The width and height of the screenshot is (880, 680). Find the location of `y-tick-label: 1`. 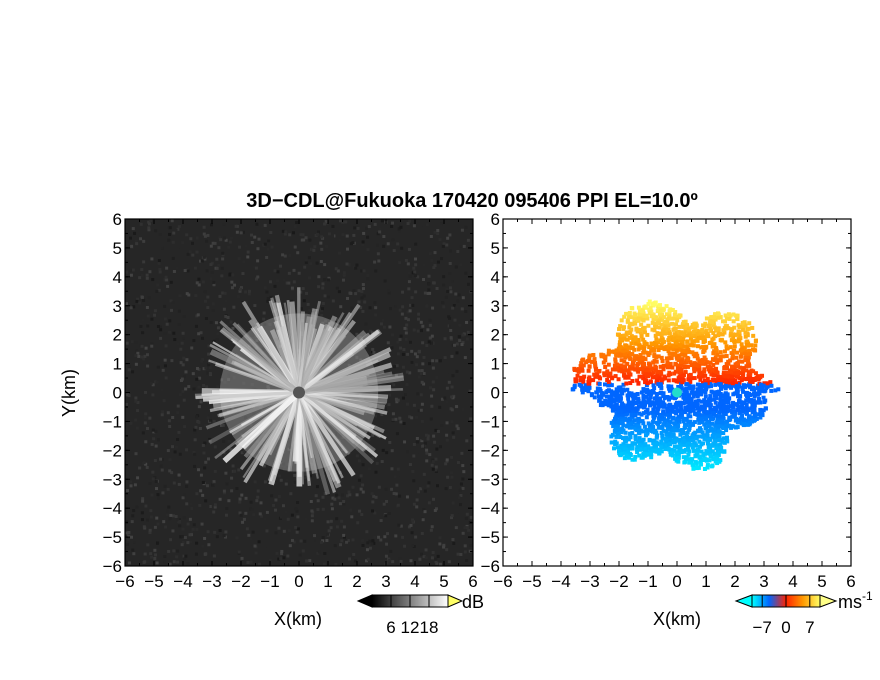

y-tick-label: 1 is located at coordinates (117, 364).